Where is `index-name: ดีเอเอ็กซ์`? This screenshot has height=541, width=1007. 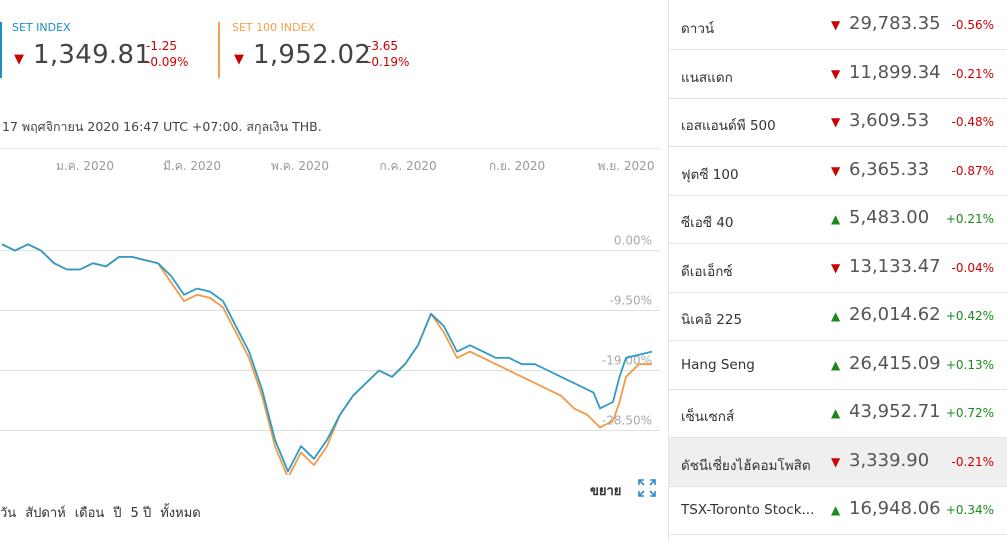
index-name: ดีเอเอ็กซ์ is located at coordinates (707, 271).